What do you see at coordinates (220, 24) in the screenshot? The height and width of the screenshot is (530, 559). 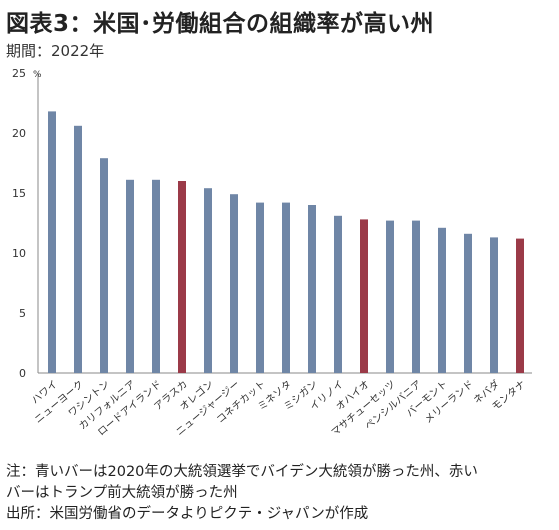 I see `chart-title: 図表3：米国･労働組合の組織率が高い州` at bounding box center [220, 24].